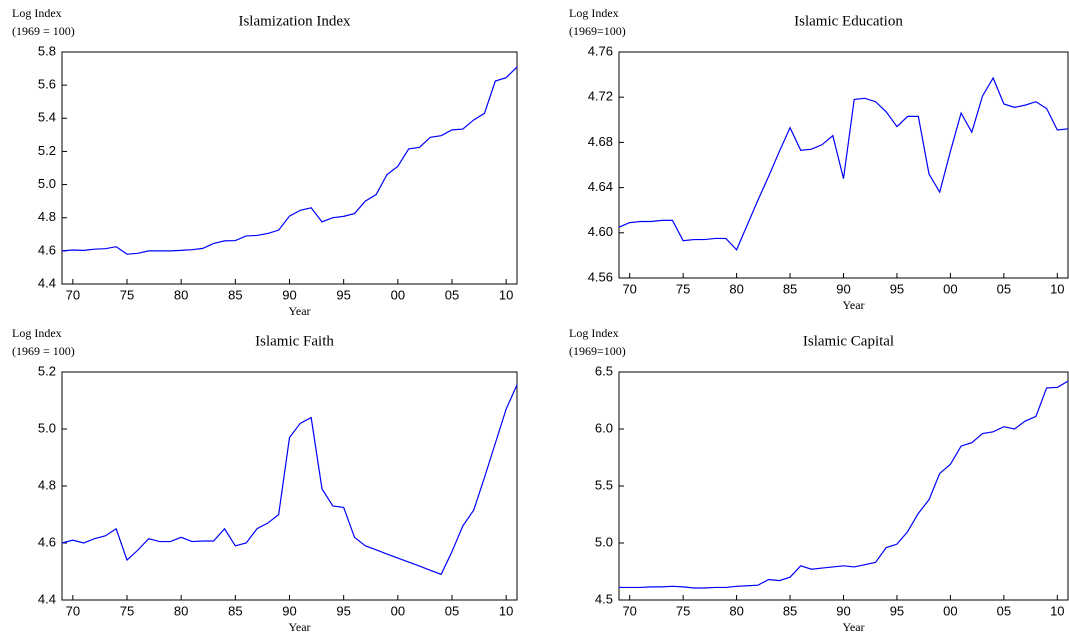 The height and width of the screenshot is (633, 1069). Describe the element at coordinates (600, 50) in the screenshot. I see `y-tick-label: 4.76` at that location.